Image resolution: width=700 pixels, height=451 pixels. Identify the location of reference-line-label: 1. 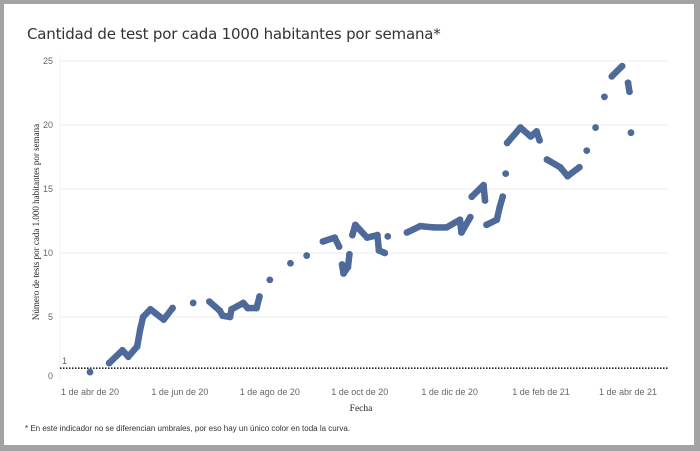
(64, 361).